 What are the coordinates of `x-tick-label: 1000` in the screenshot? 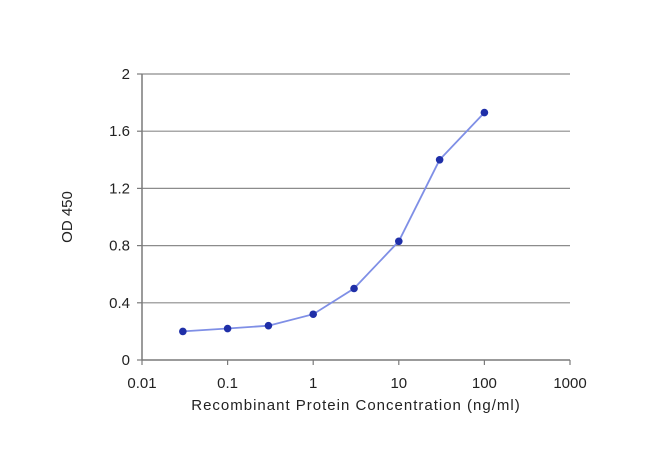 It's located at (569, 383).